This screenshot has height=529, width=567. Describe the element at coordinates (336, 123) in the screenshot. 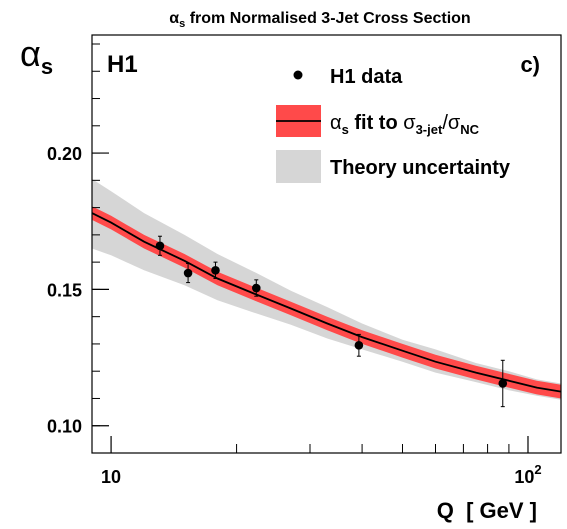

I see `legend-fit-alpha: α` at that location.